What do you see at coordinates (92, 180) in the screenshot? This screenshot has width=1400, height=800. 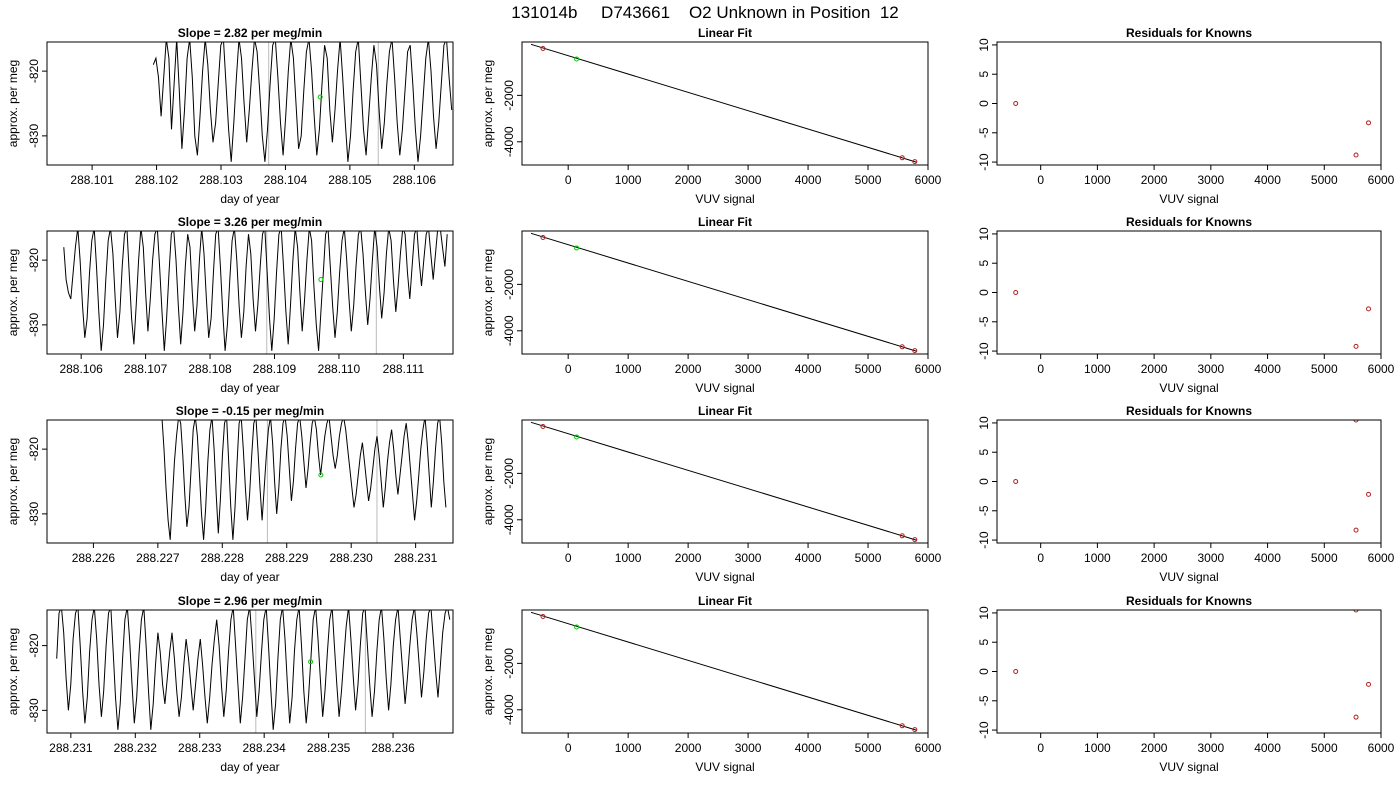 I see `x-tick-label: 288.101` at bounding box center [92, 180].